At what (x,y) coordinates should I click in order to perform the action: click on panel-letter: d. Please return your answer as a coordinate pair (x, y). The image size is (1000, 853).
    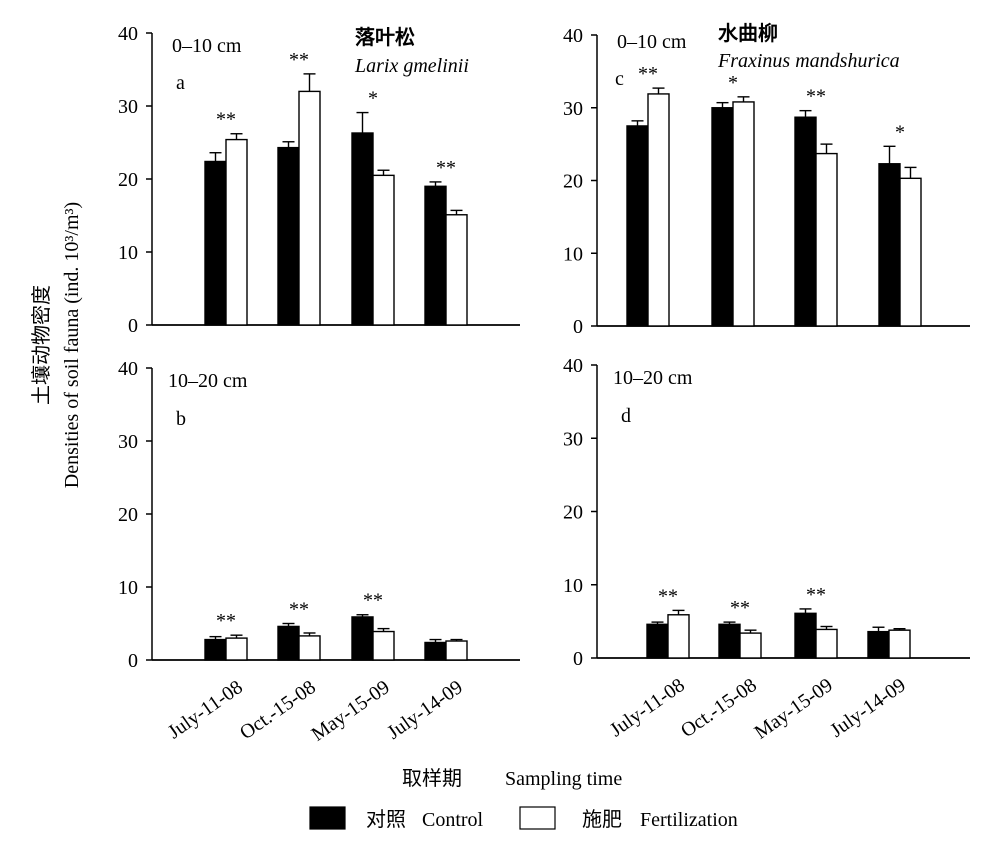
    Looking at the image, I should click on (626, 416).